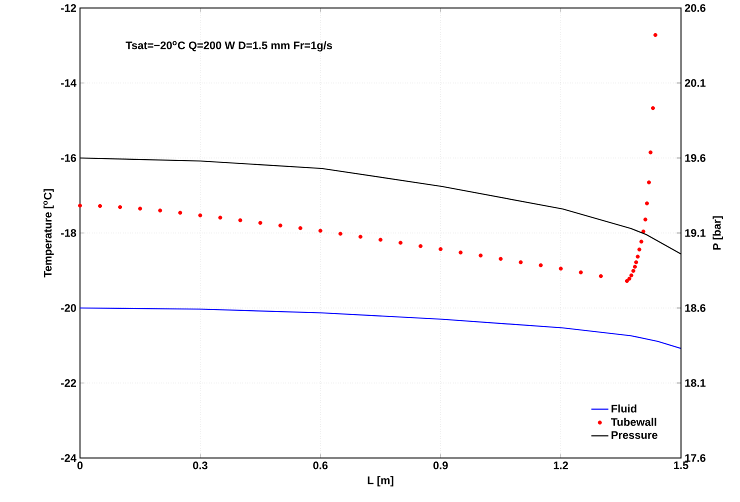 The width and height of the screenshot is (740, 502). Describe the element at coordinates (80, 466) in the screenshot. I see `x-tick-label: 0` at that location.